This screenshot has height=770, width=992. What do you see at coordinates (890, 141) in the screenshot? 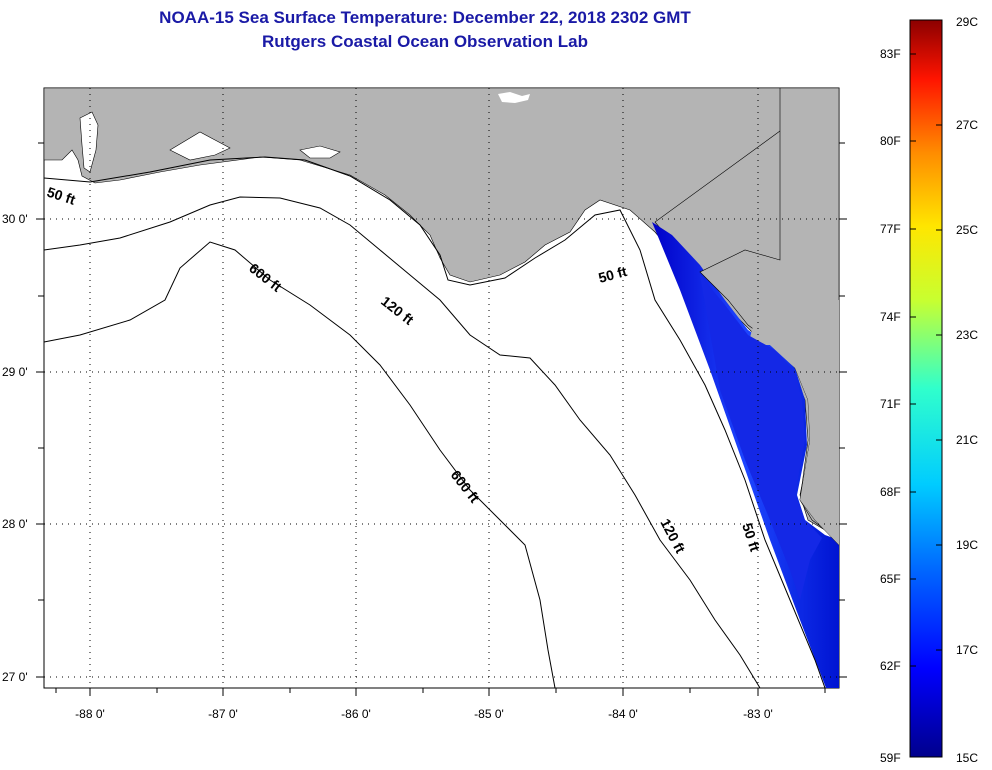
I see `colorbar-f-label: 80F` at bounding box center [890, 141].